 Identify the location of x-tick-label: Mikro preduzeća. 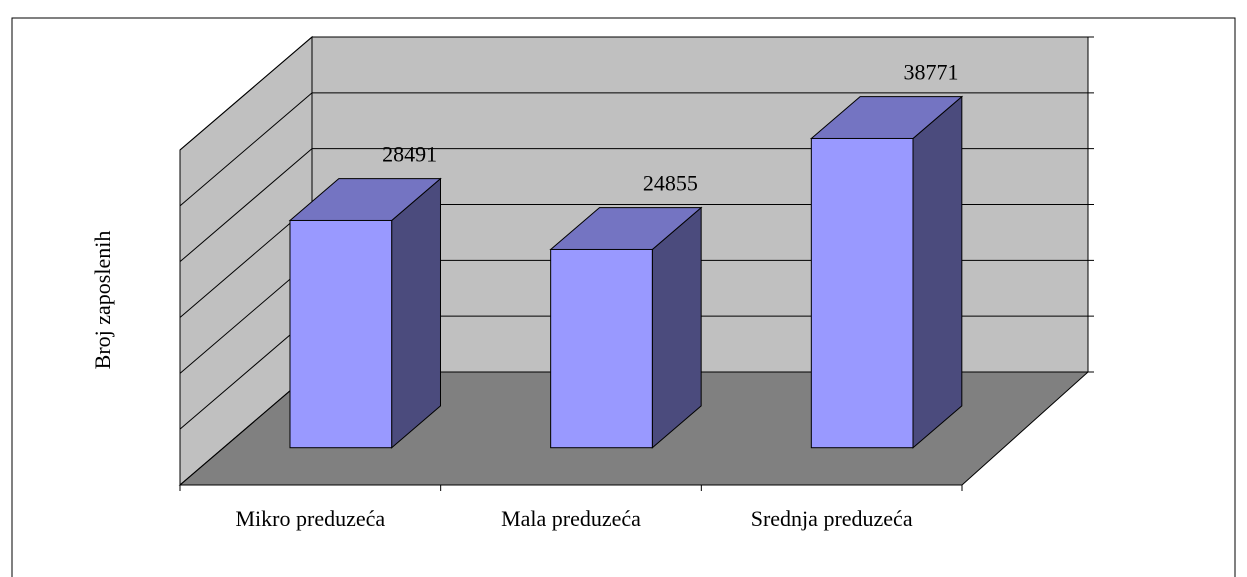
(311, 518).